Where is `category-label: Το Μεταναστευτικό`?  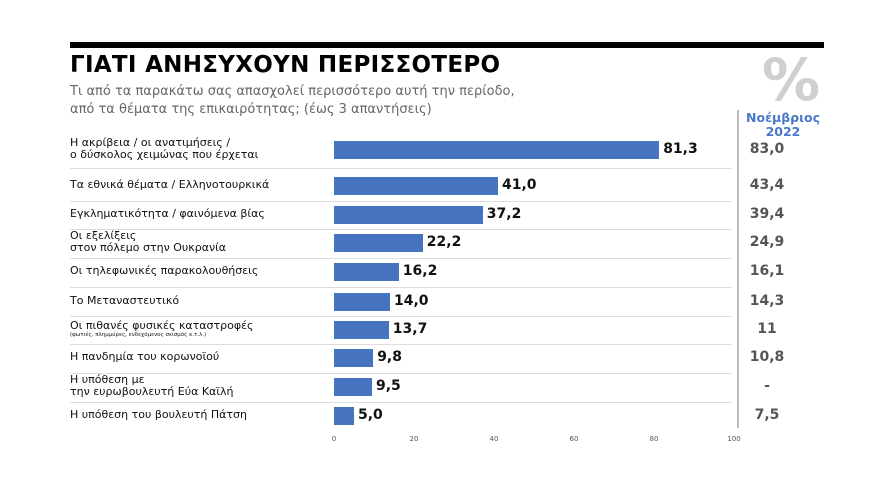 category-label: Το Μεταναστευτικό is located at coordinates (124, 301).